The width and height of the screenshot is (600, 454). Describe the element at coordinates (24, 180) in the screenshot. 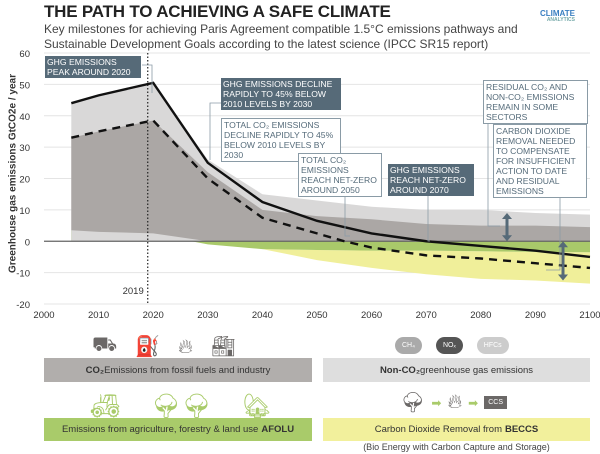

I see `y-tick-label: 20` at that location.